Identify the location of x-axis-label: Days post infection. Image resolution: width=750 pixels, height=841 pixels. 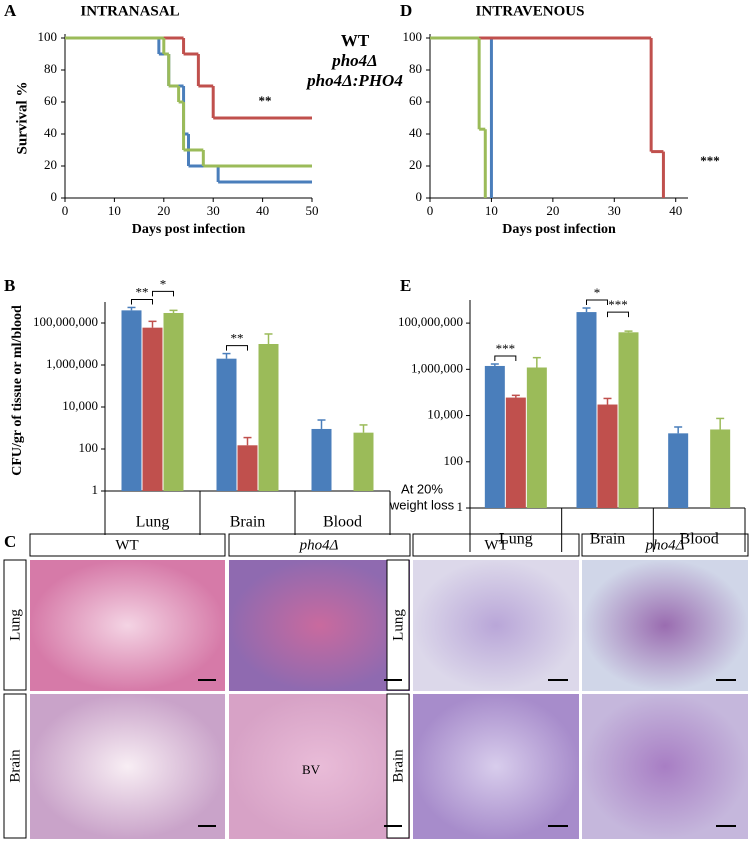
(189, 229).